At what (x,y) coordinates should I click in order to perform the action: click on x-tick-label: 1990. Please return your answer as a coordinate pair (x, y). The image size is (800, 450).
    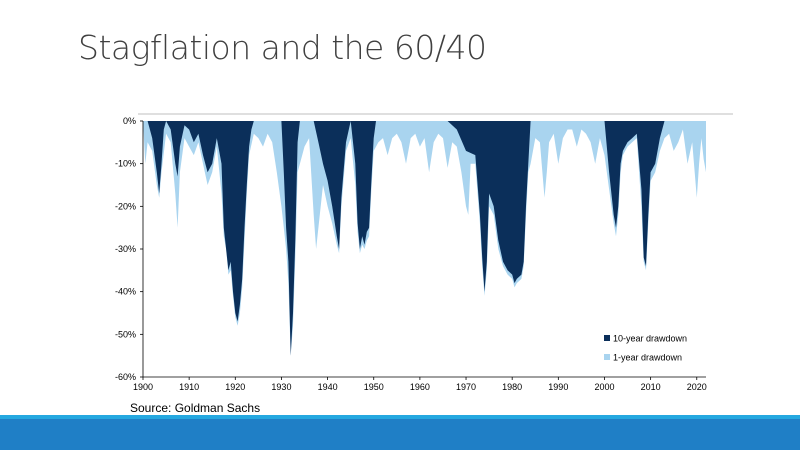
    Looking at the image, I should click on (558, 387).